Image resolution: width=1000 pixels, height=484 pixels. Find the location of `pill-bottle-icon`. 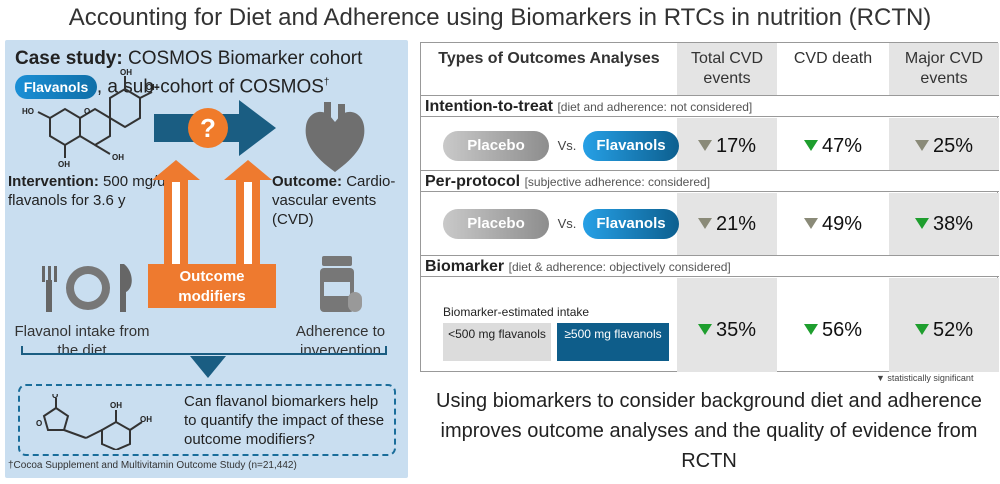

pill-bottle-icon is located at coordinates (341, 284).